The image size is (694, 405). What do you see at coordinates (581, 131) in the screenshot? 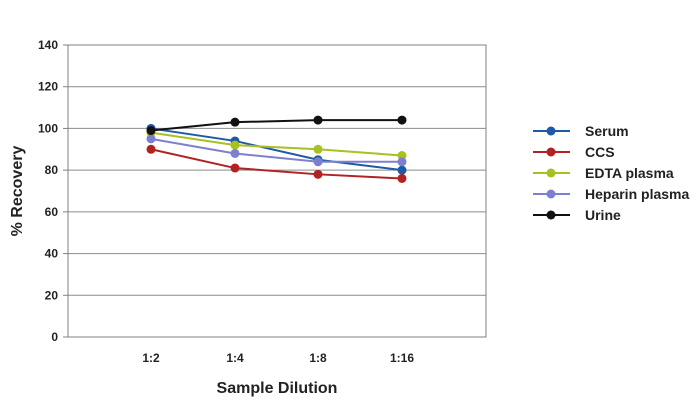
I see `legend-item: Serum` at bounding box center [581, 131].